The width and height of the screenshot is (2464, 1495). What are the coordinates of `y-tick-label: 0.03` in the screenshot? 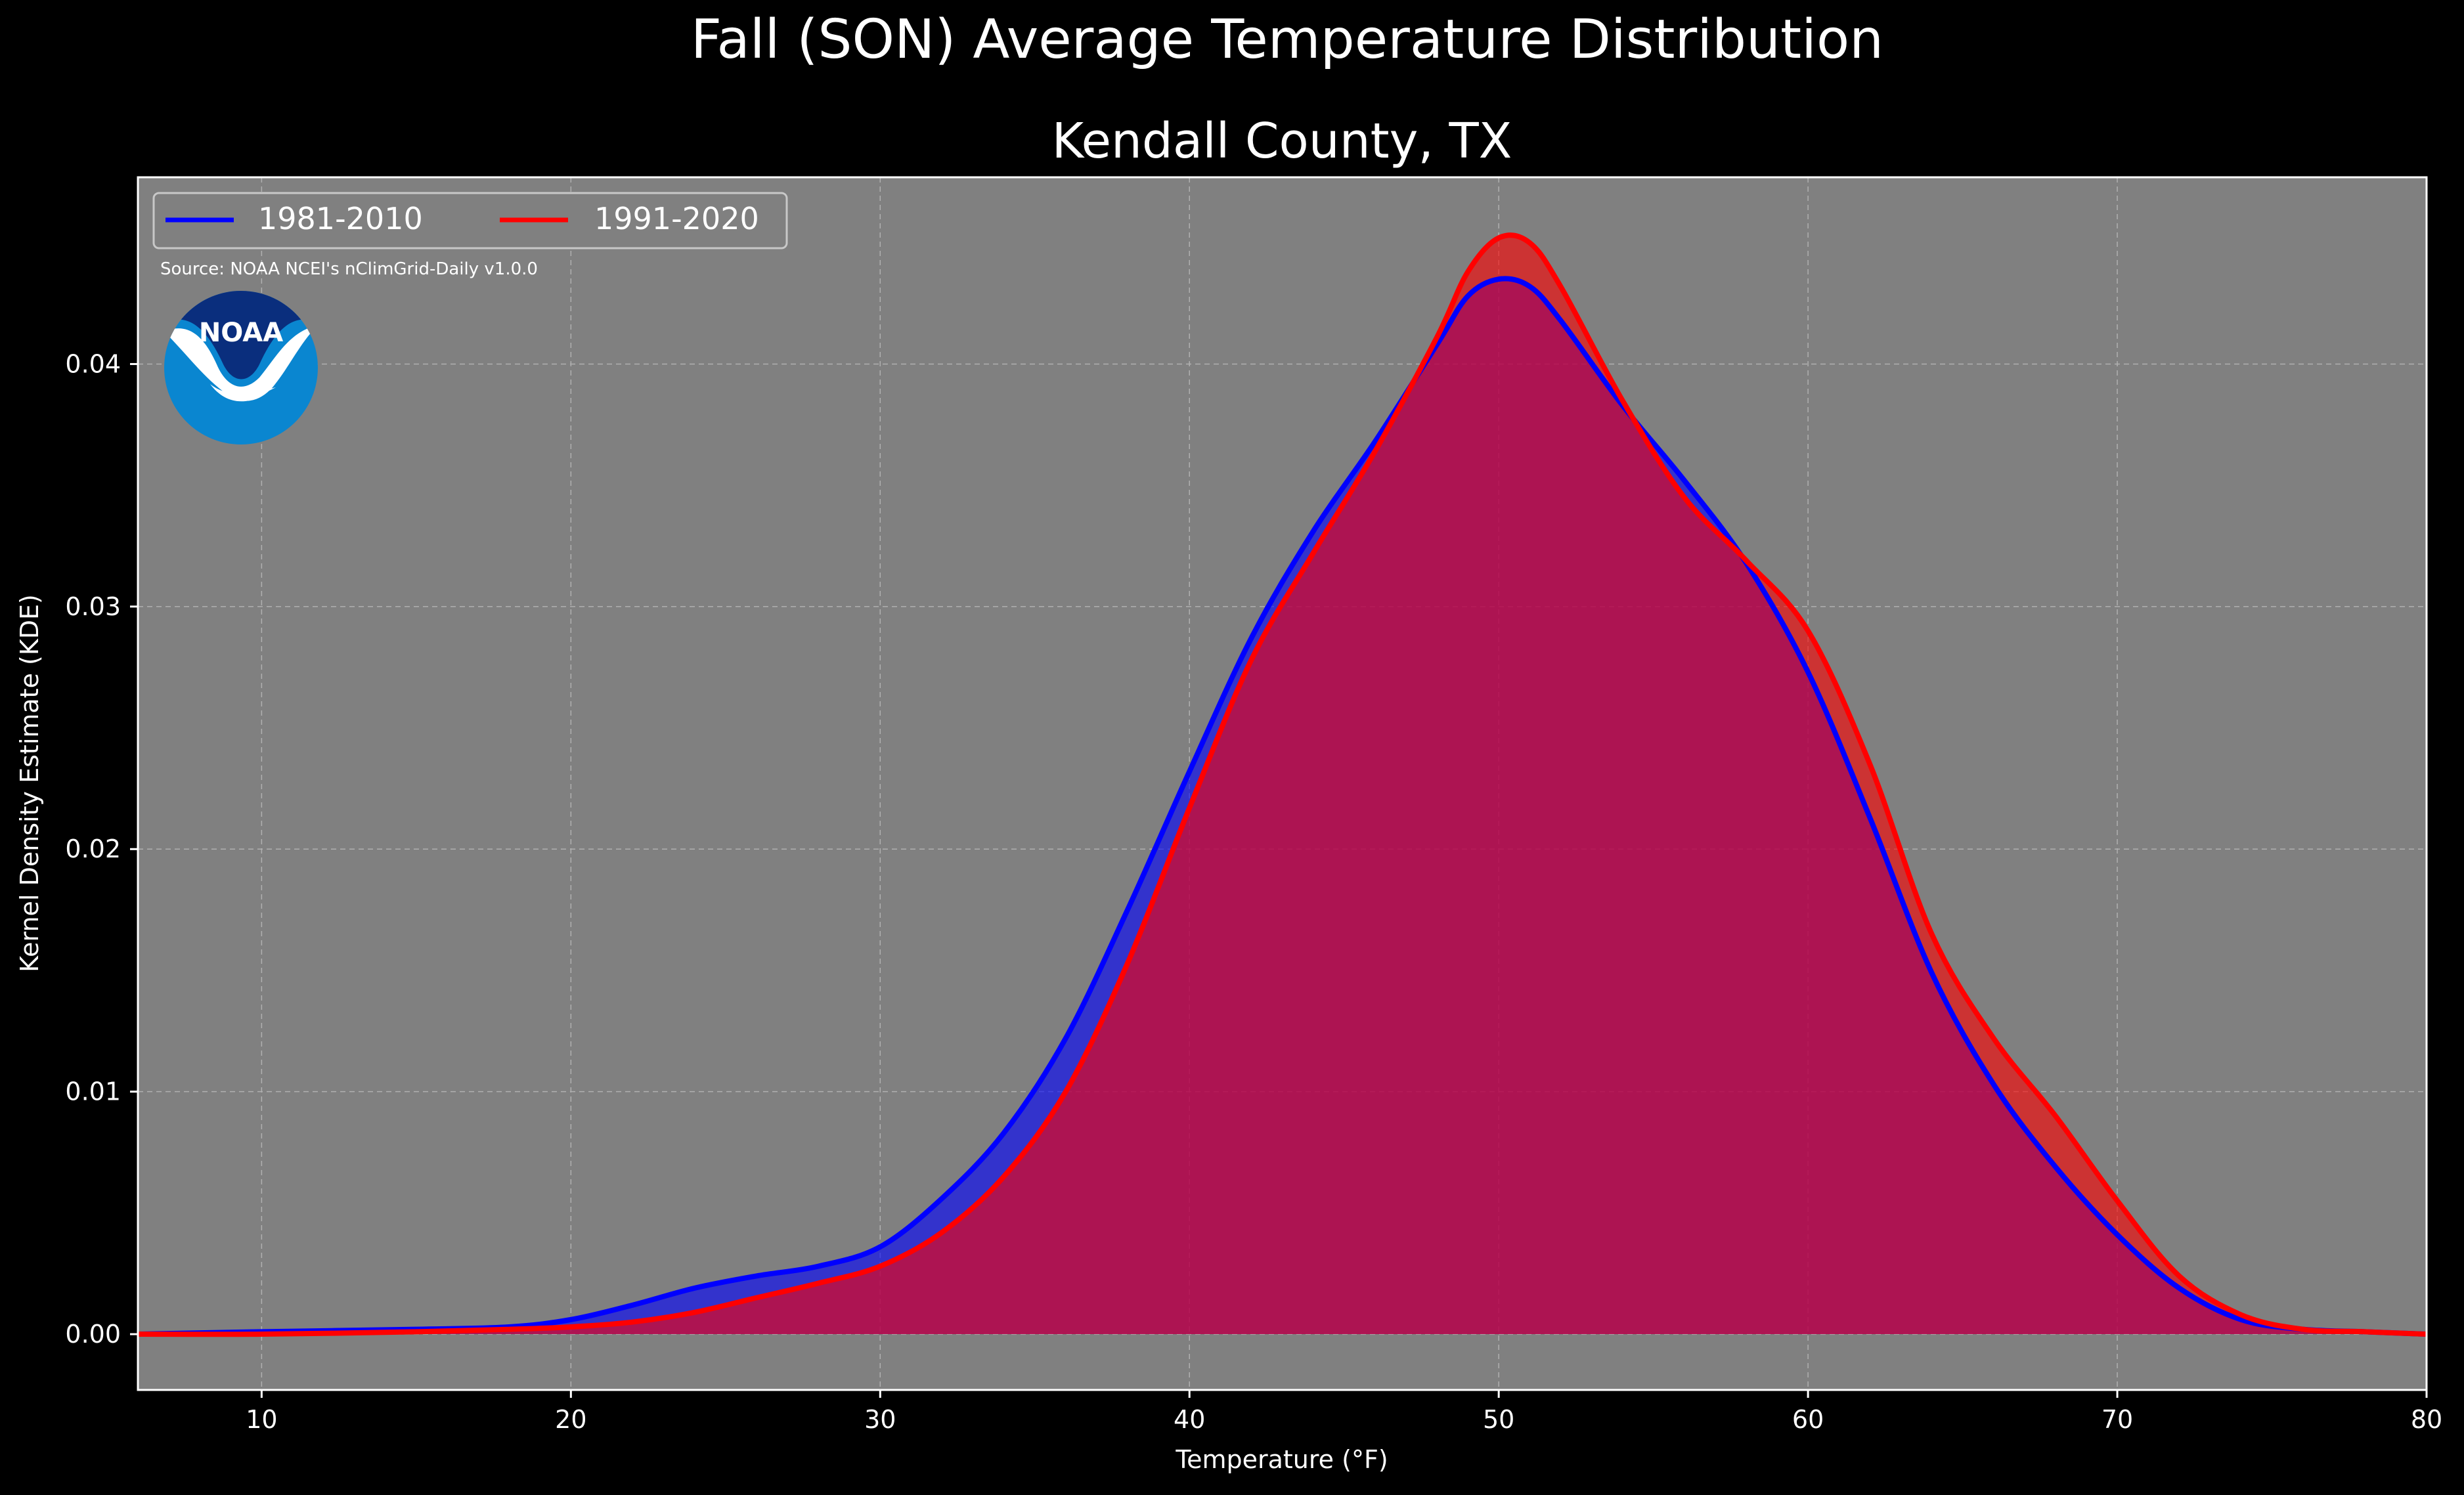 It's located at (93, 606).